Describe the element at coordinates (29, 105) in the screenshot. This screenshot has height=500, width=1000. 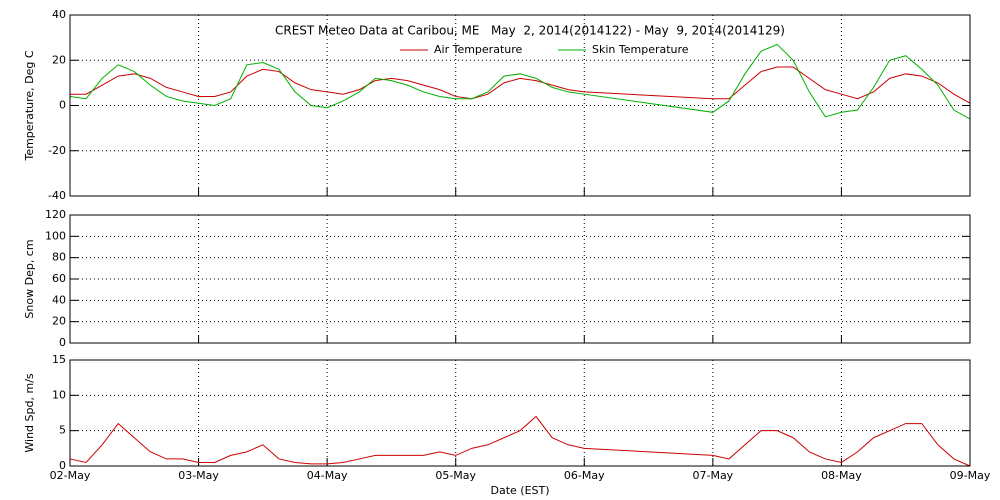
I see `y-axis-label: Temperature, Deg C` at that location.